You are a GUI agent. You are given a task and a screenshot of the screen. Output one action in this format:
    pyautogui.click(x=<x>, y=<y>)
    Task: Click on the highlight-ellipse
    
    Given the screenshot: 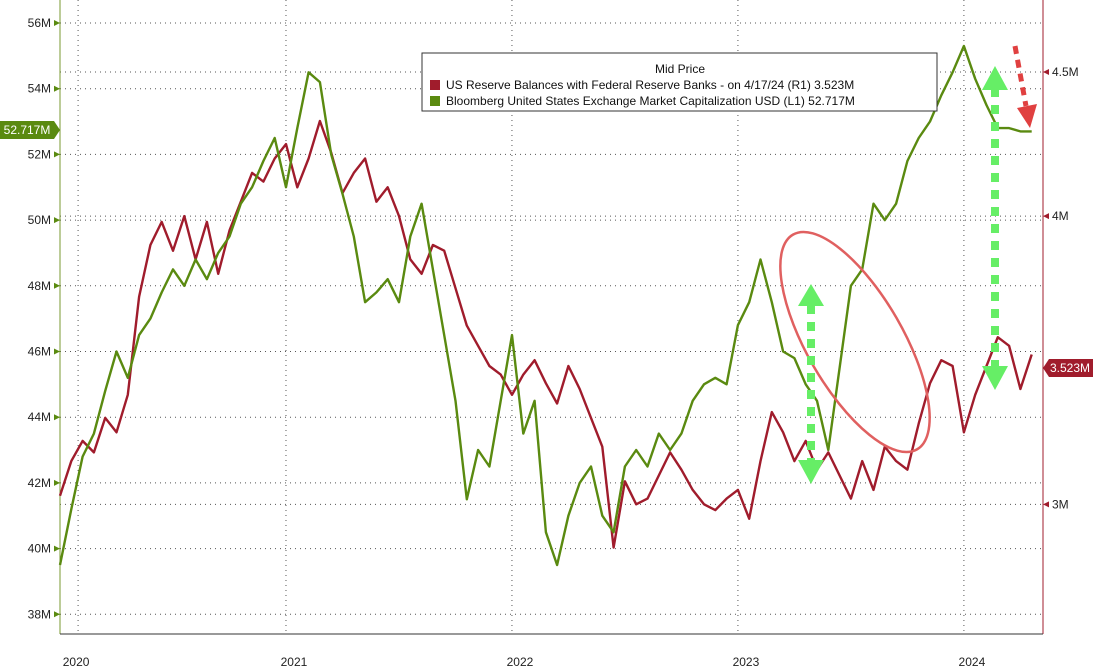 What is the action you would take?
    pyautogui.click(x=855, y=342)
    